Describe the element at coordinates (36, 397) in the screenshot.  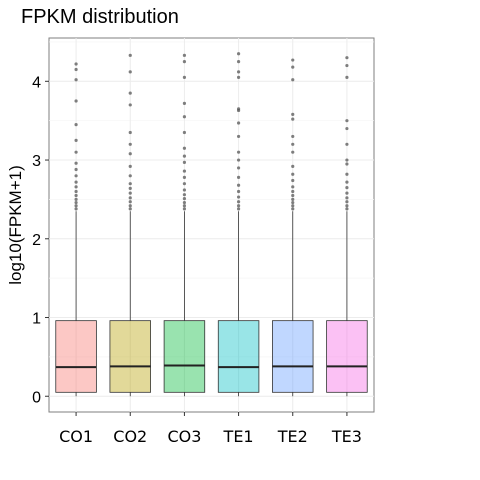
I see `y-tick-label: 0` at that location.